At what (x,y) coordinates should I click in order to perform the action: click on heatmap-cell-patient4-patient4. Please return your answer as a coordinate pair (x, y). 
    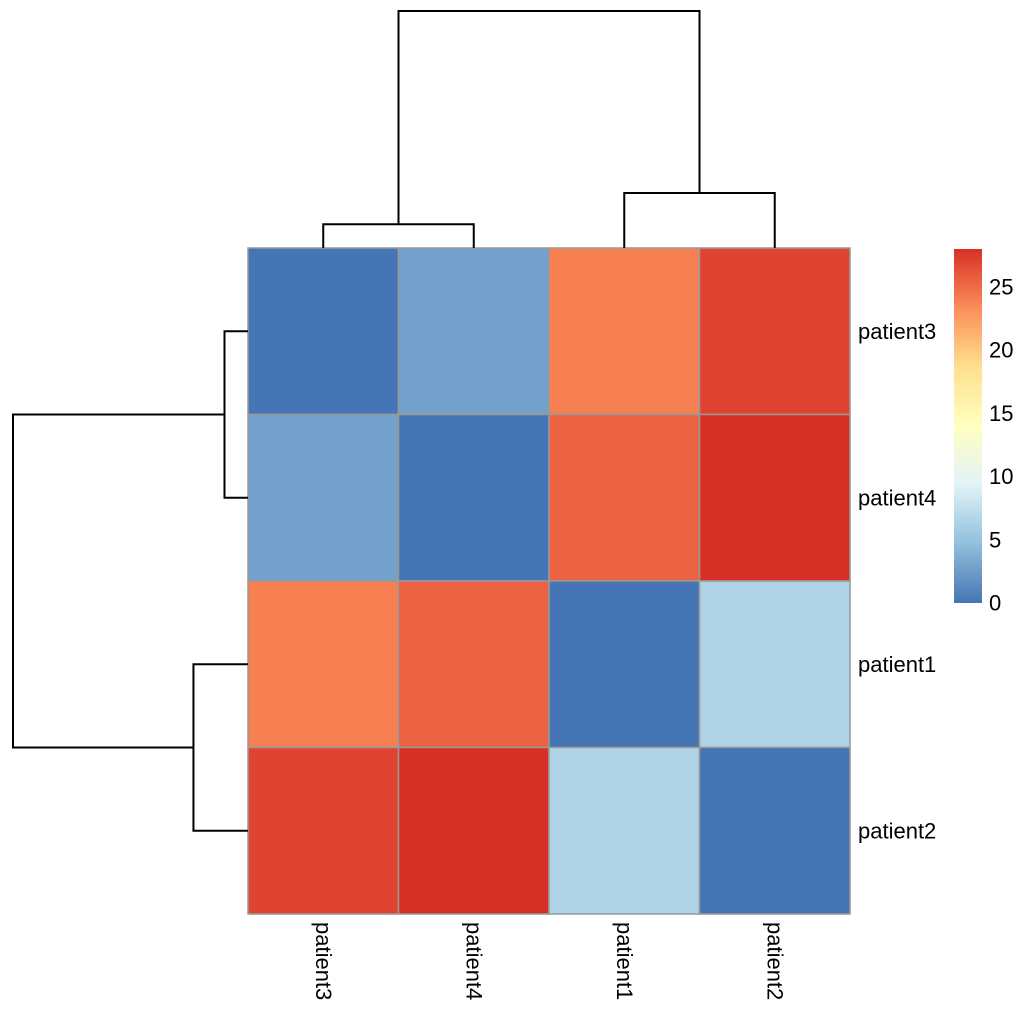
    Looking at the image, I should click on (473, 497).